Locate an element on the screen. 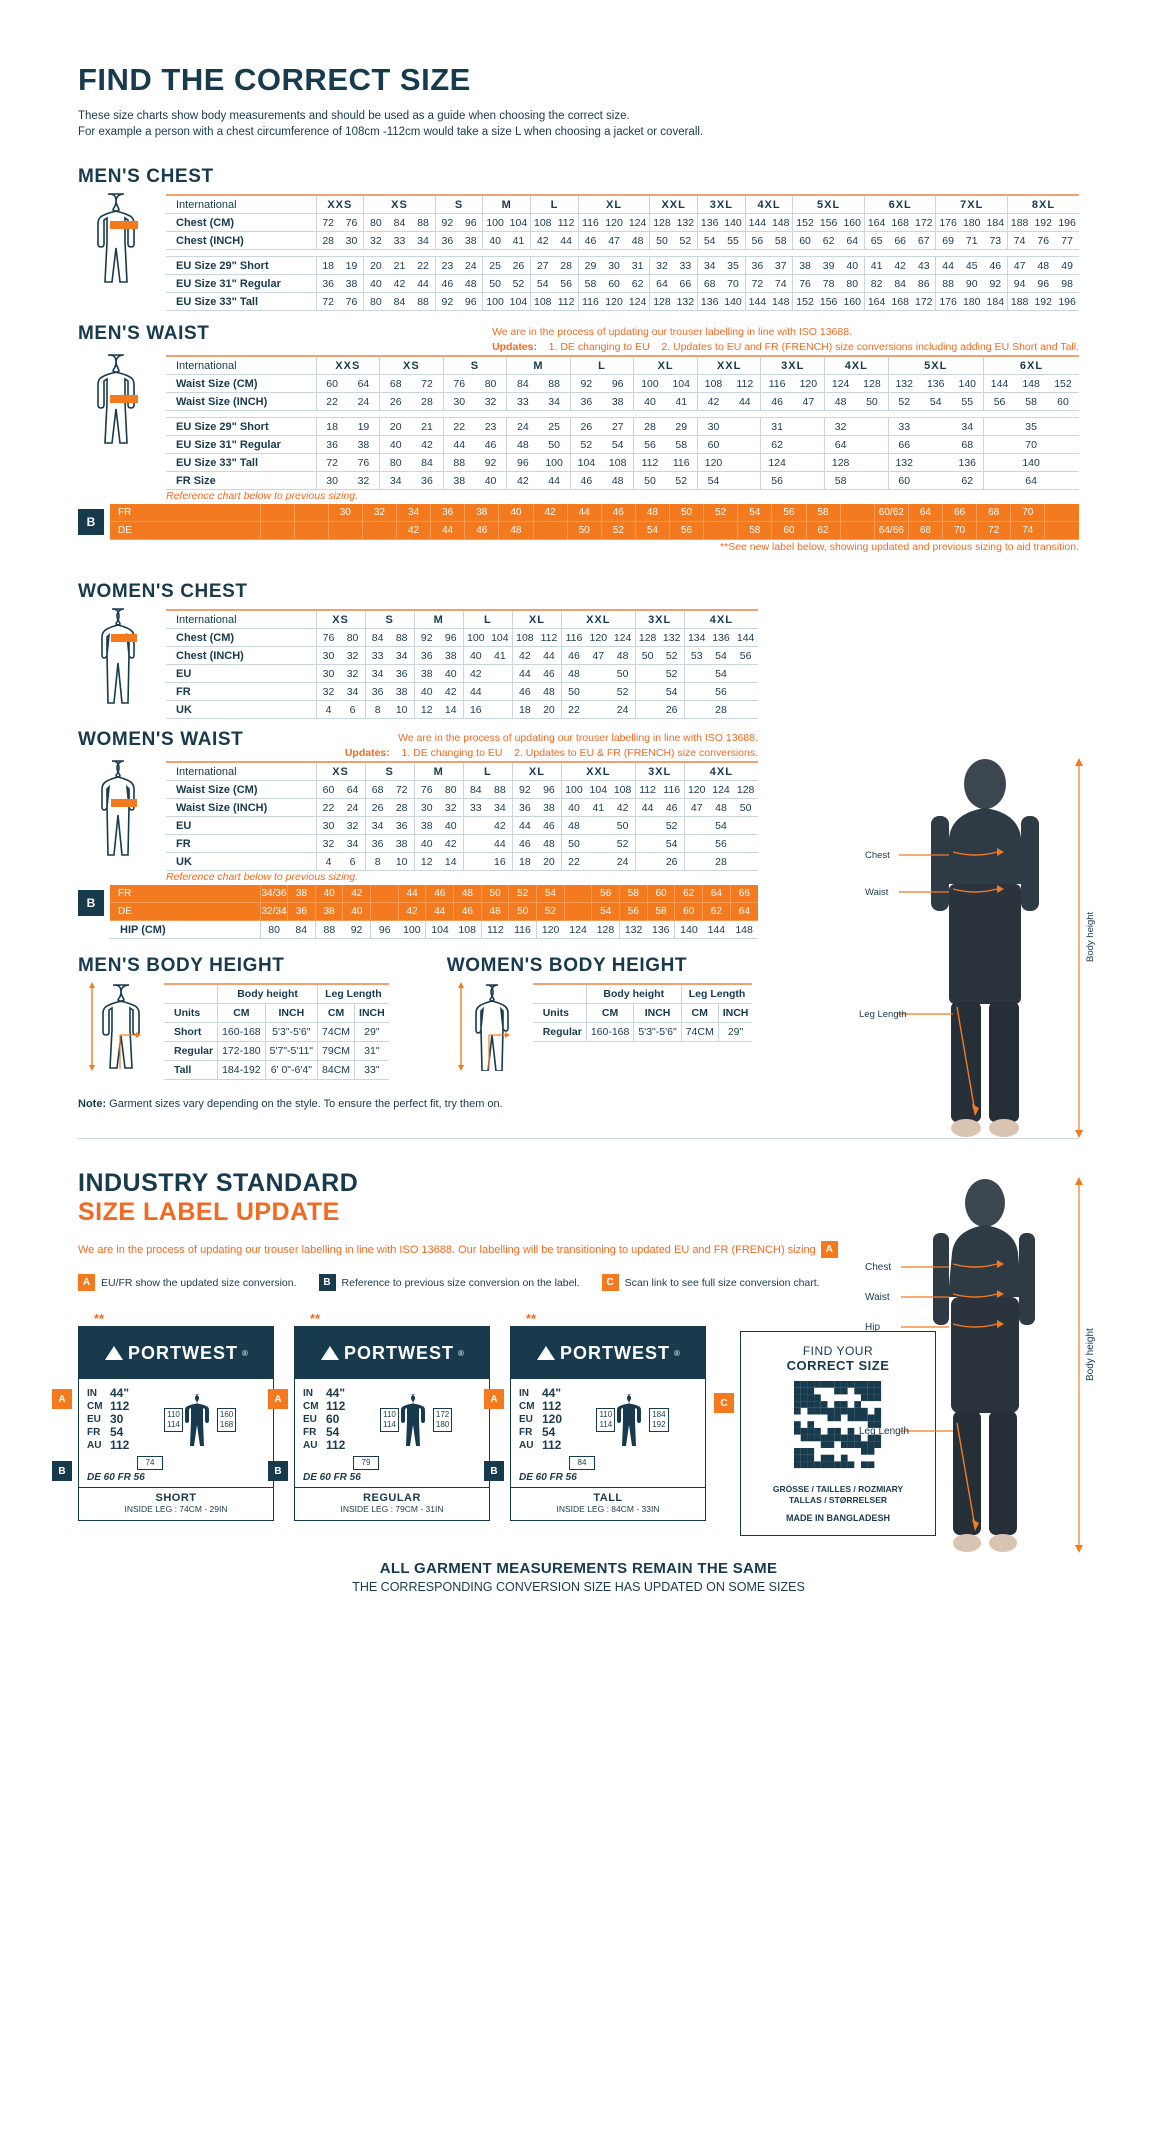 This screenshot has height=2138, width=1157. cell: 18 is located at coordinates (524, 709).